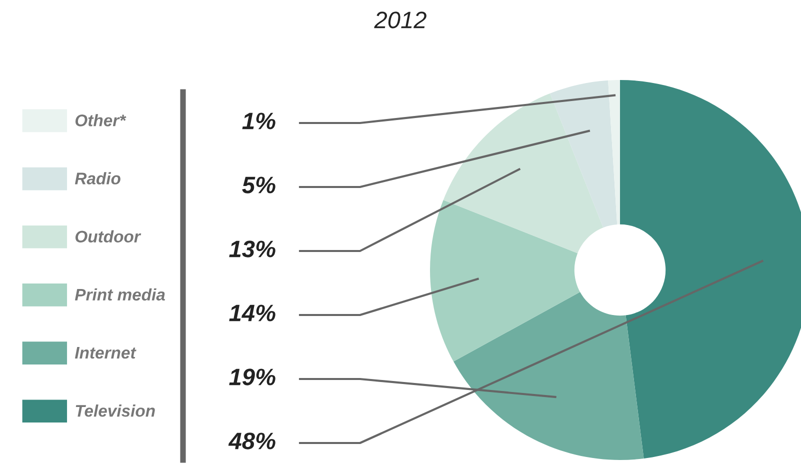 The image size is (801, 465). What do you see at coordinates (252, 249) in the screenshot?
I see `data-label: 13%` at bounding box center [252, 249].